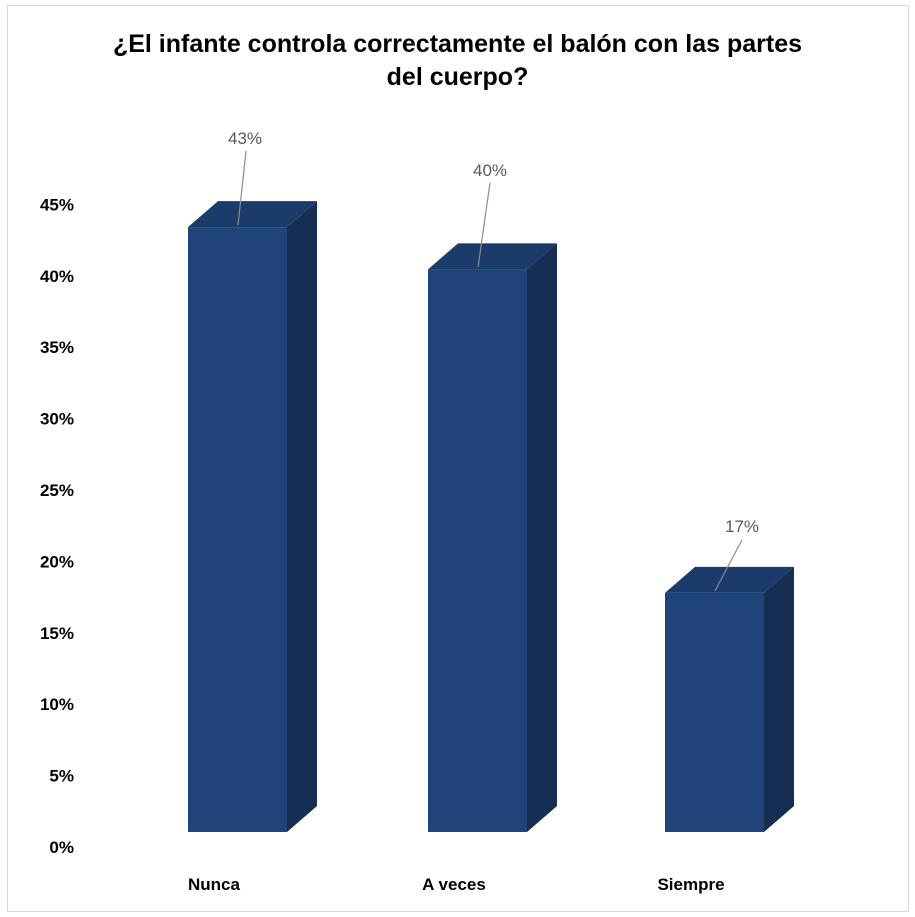 Image resolution: width=915 pixels, height=917 pixels. I want to click on data-label: 43%, so click(245, 138).